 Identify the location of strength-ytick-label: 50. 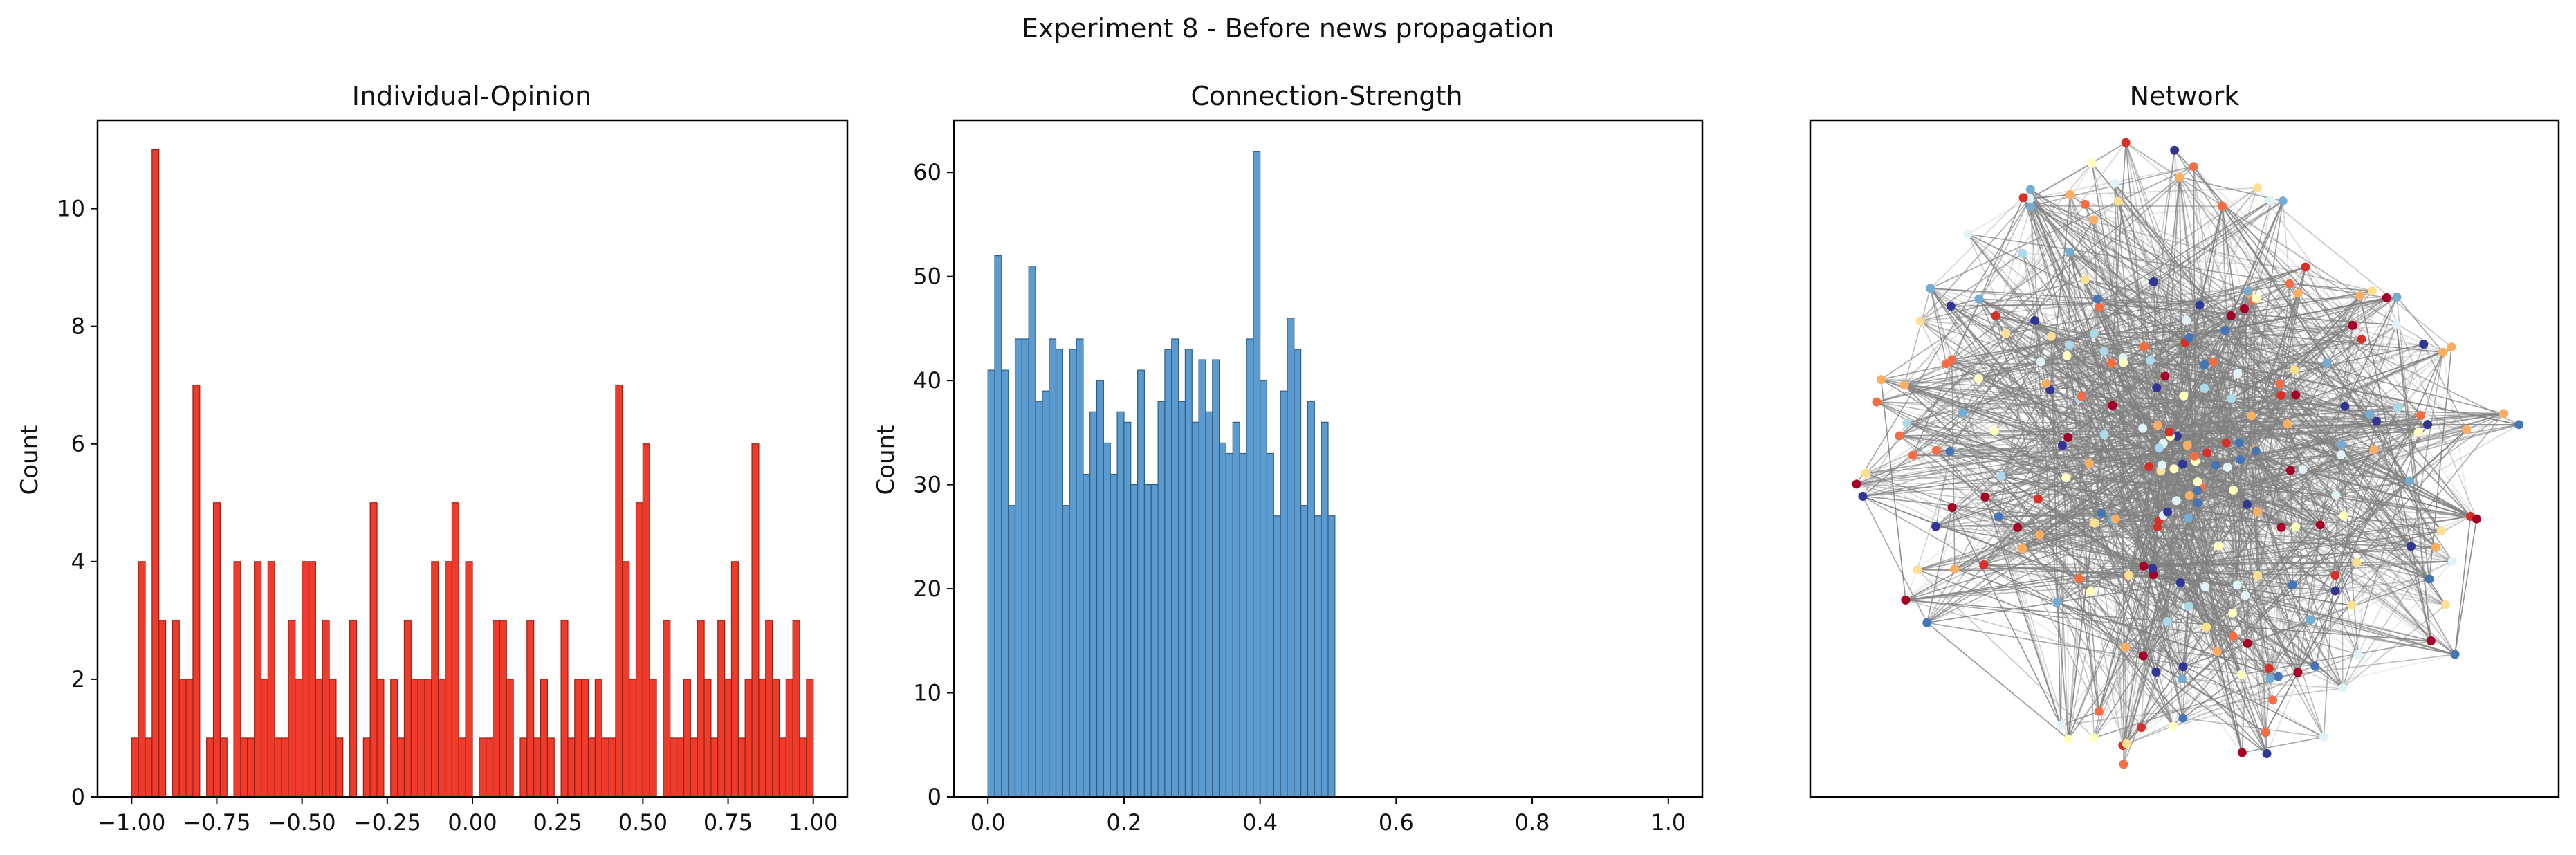
(927, 277).